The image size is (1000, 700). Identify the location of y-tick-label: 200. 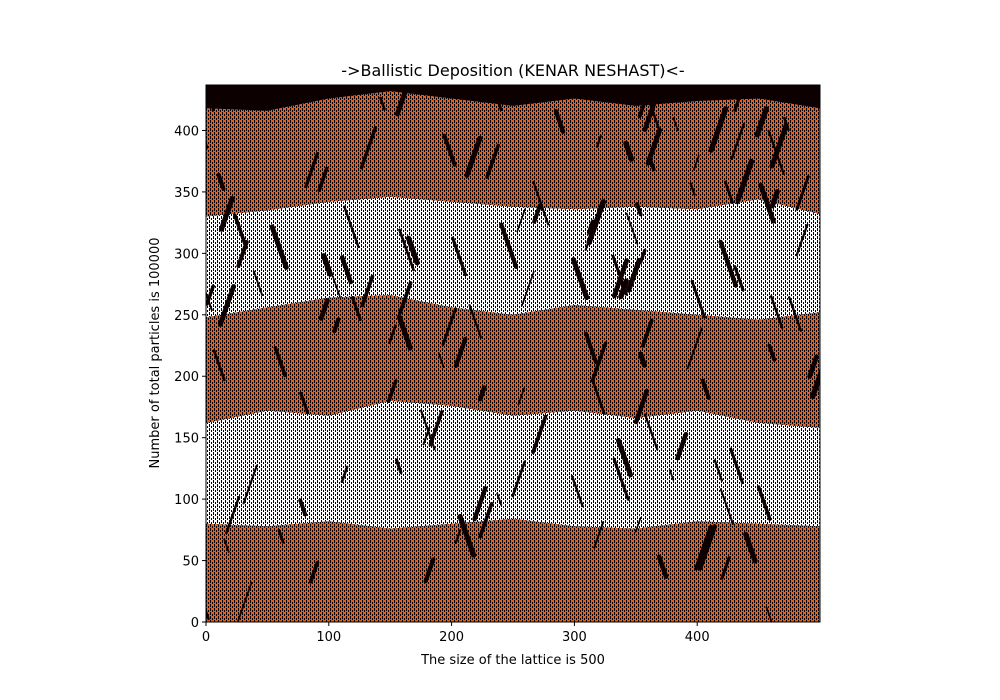
(186, 377).